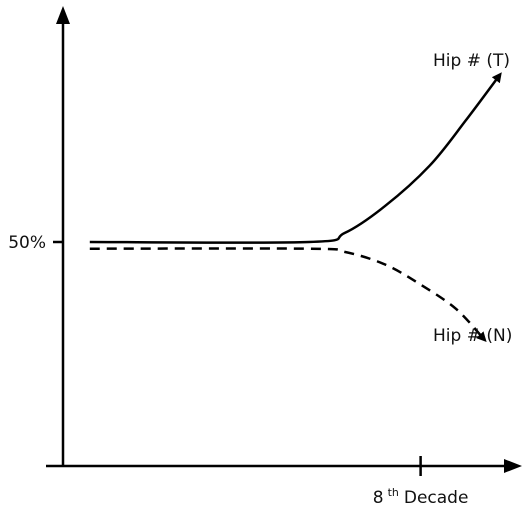 This screenshot has width=525, height=515. What do you see at coordinates (472, 198) in the screenshot?
I see `series-labels: Hip # (T) Hip # (N)` at bounding box center [472, 198].